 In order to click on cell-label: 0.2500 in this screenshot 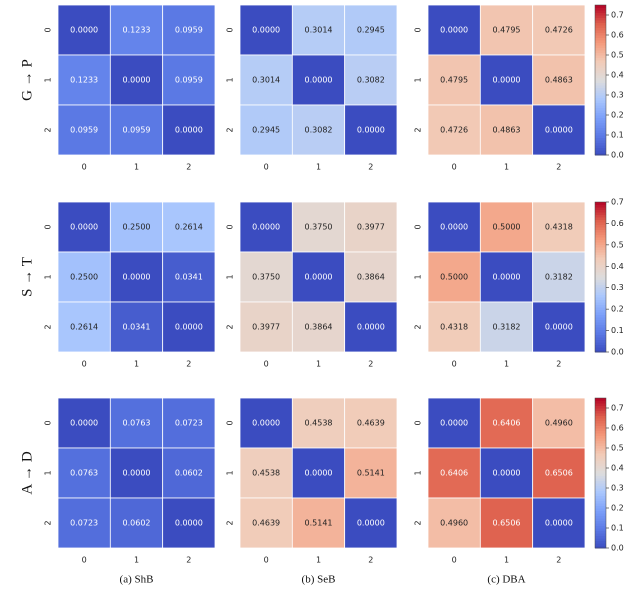, I will do `click(137, 227)`.